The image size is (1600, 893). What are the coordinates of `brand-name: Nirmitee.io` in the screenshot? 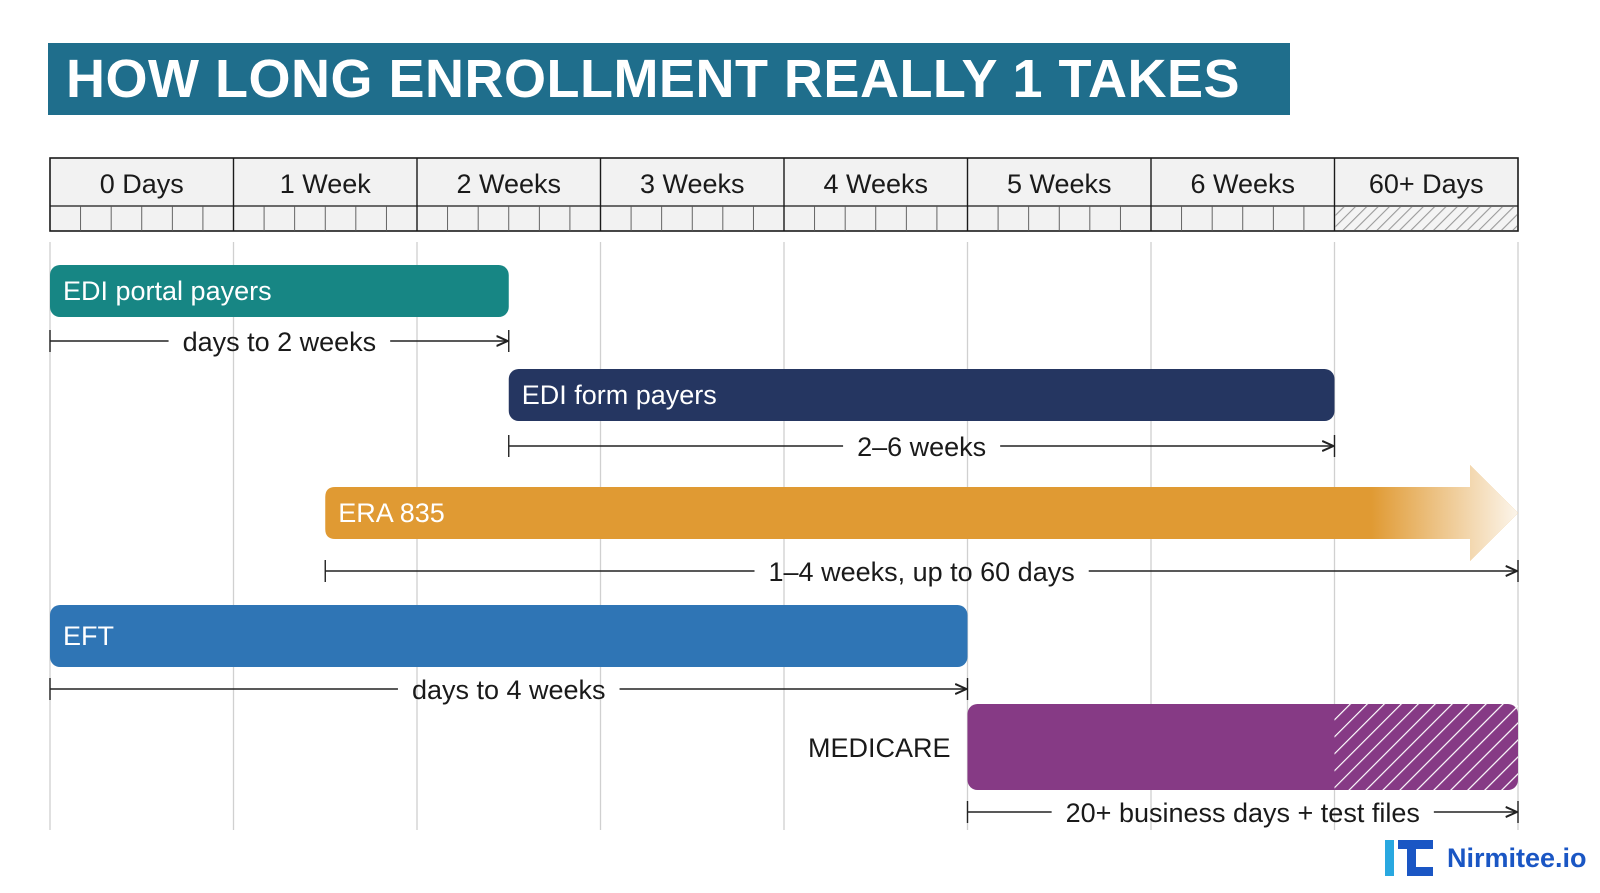 It's located at (1517, 857).